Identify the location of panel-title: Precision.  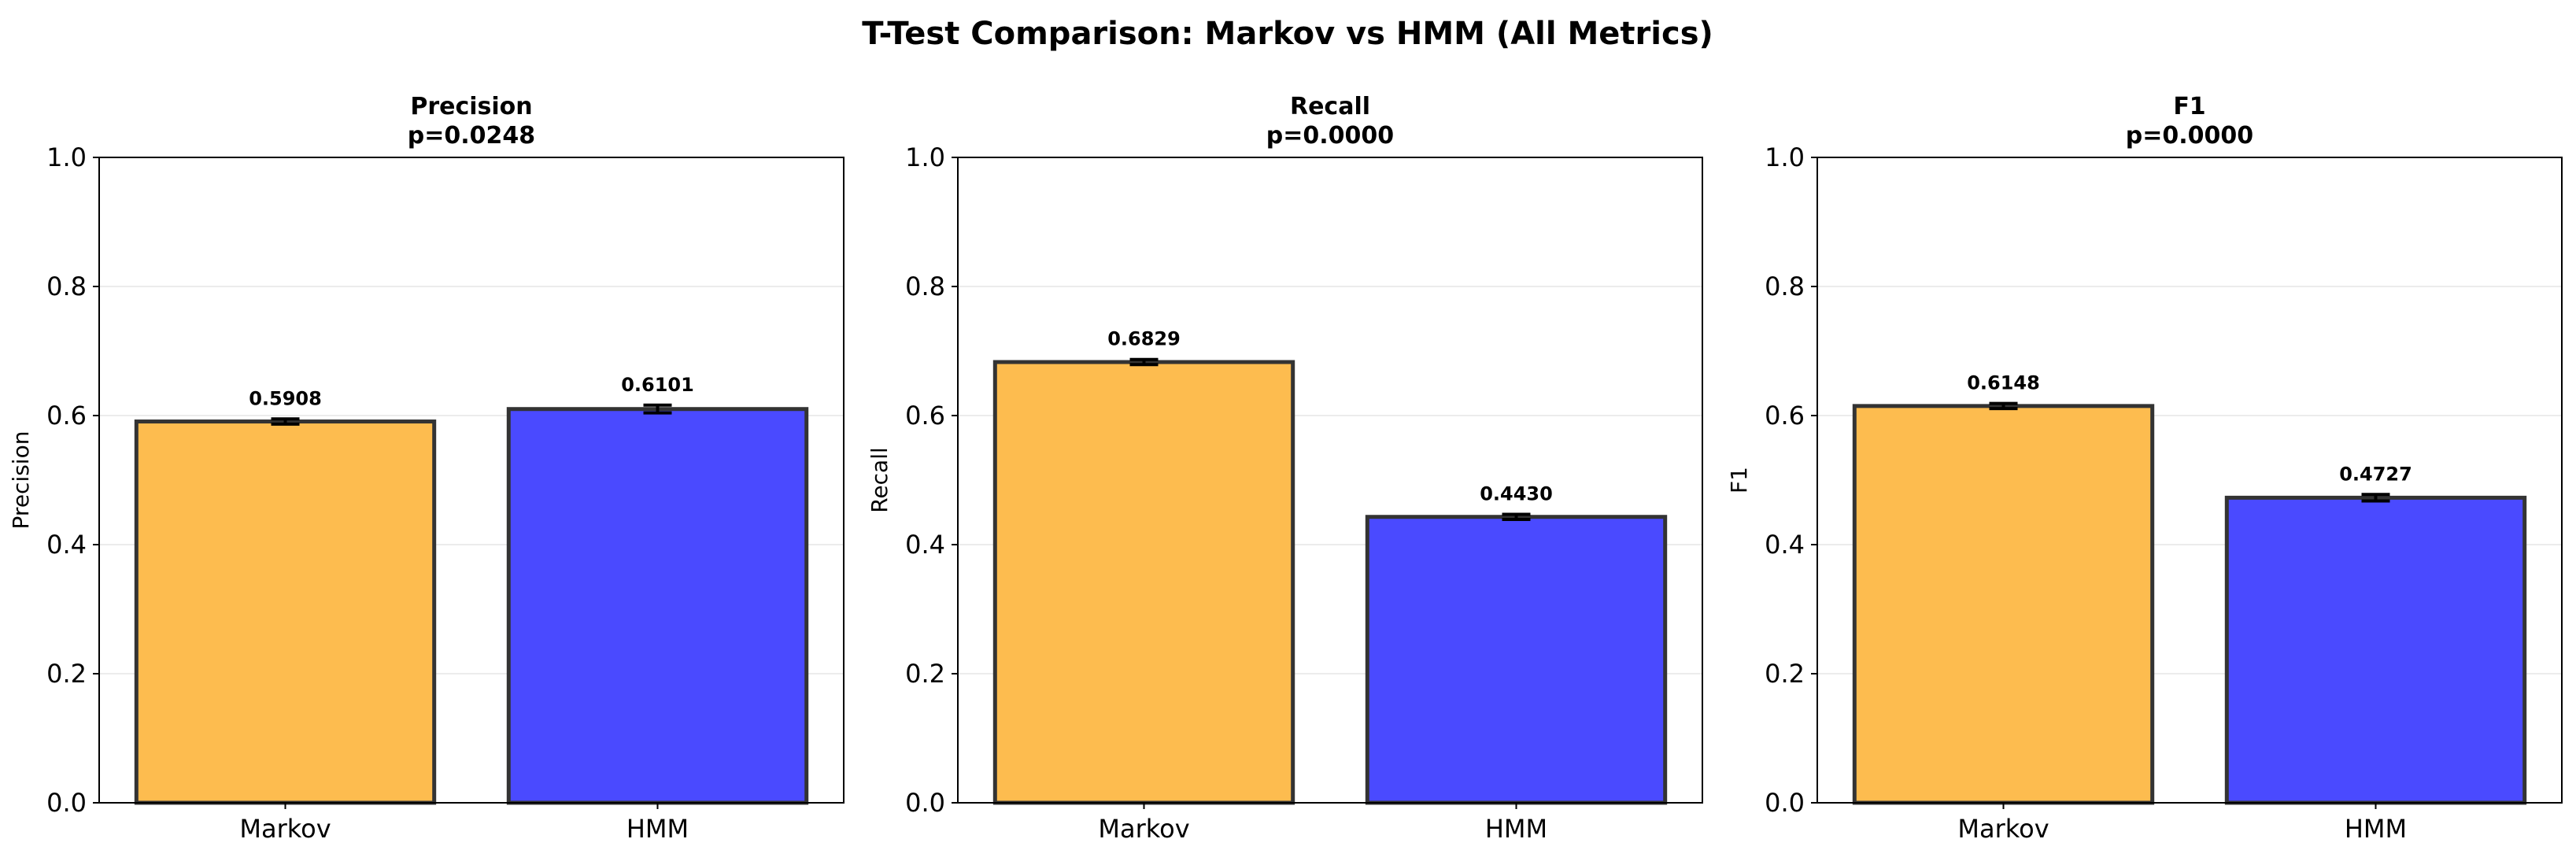
(471, 106).